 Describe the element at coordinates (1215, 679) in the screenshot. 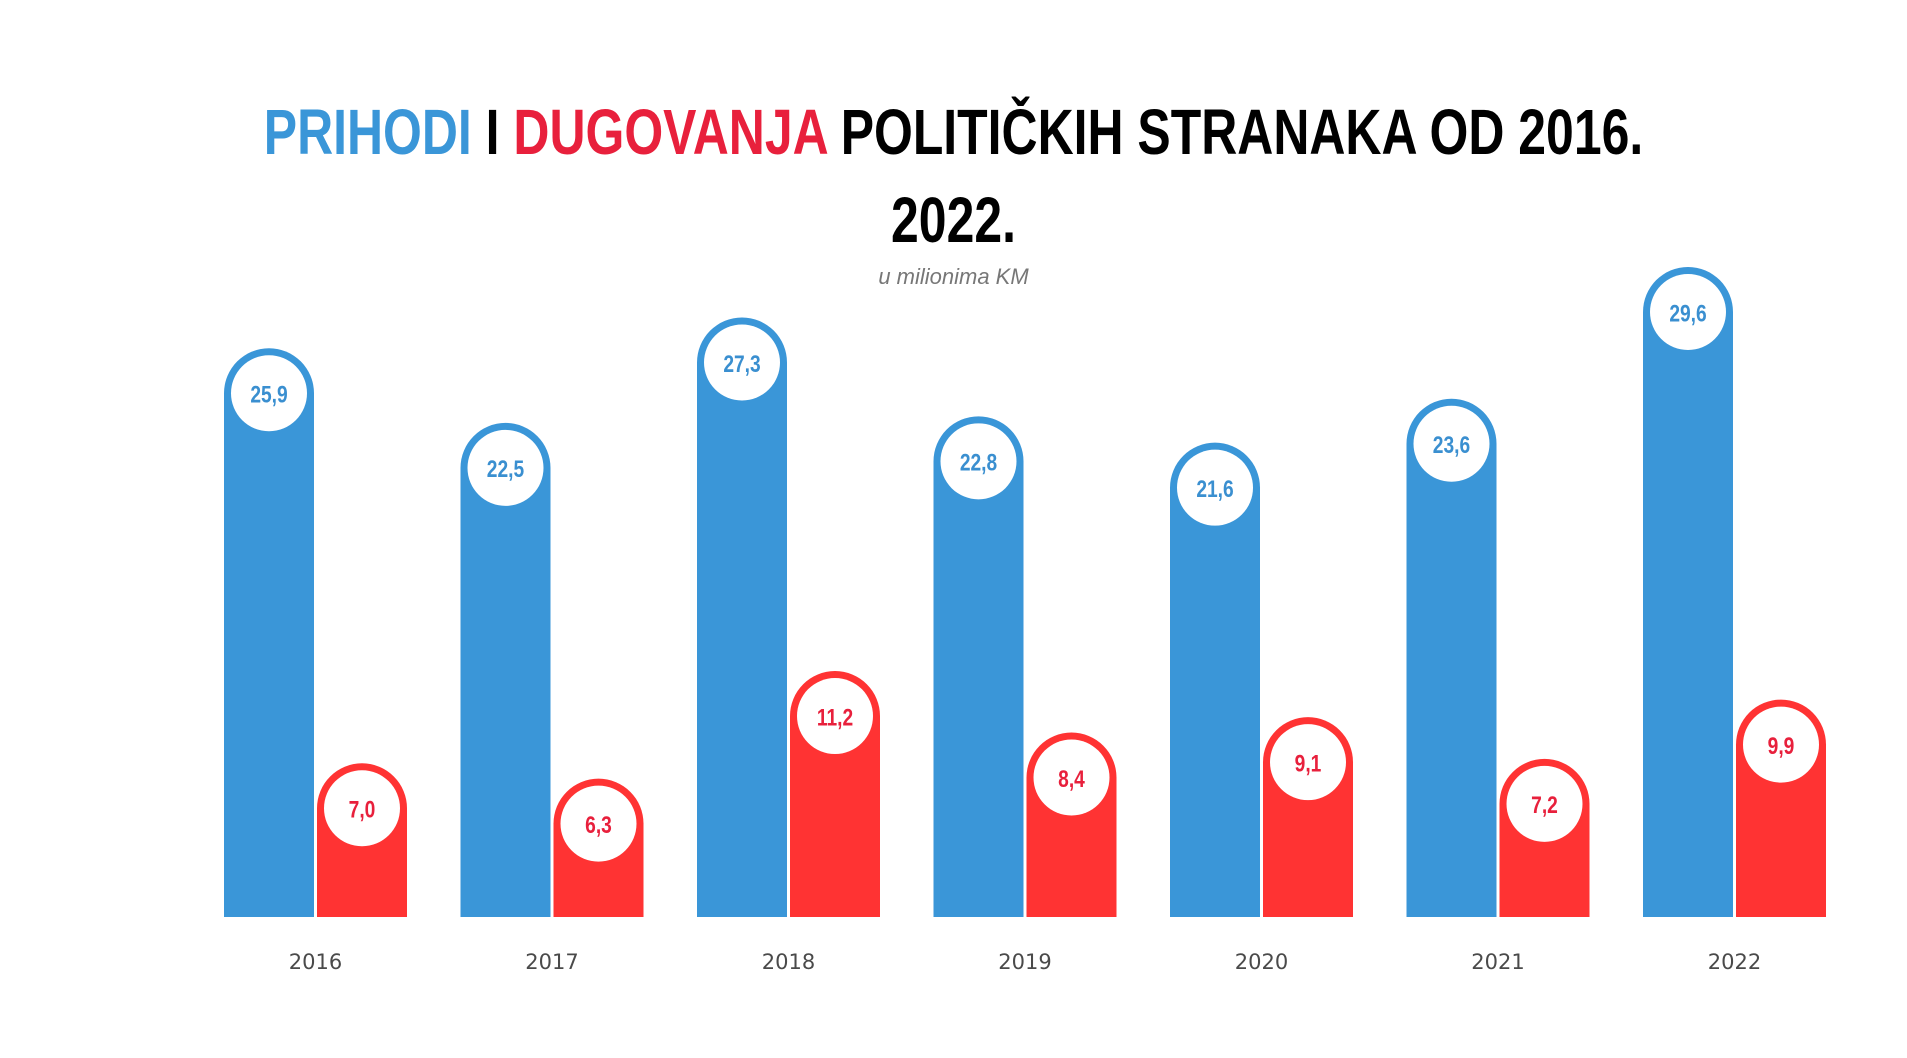

I see `bar-prihodi-2020` at that location.